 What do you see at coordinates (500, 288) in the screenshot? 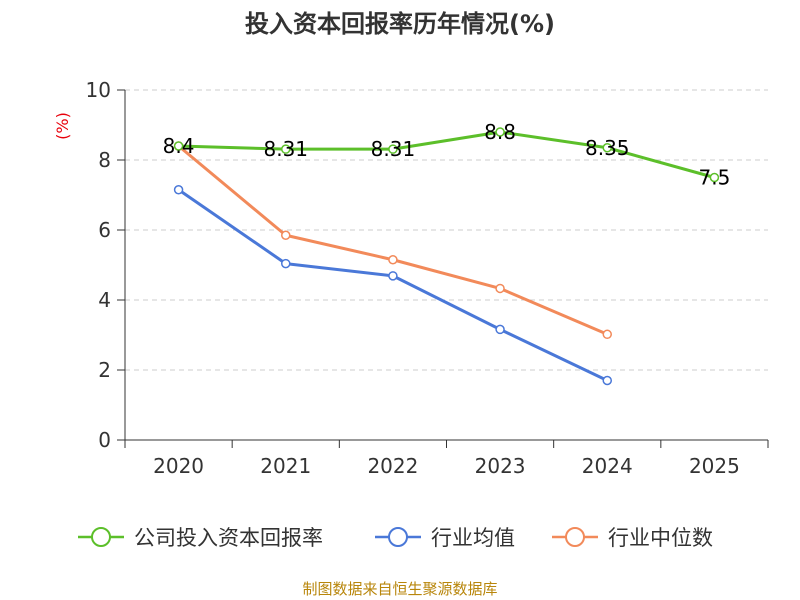
I see `point-2-2023` at bounding box center [500, 288].